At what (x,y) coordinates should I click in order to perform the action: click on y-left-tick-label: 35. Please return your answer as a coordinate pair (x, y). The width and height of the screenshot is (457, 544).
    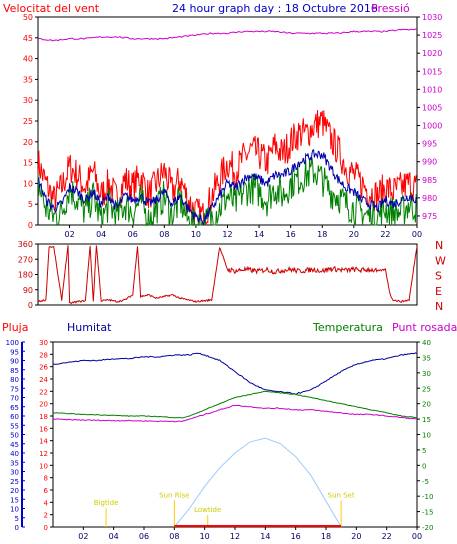
    Looking at the image, I should click on (28, 79).